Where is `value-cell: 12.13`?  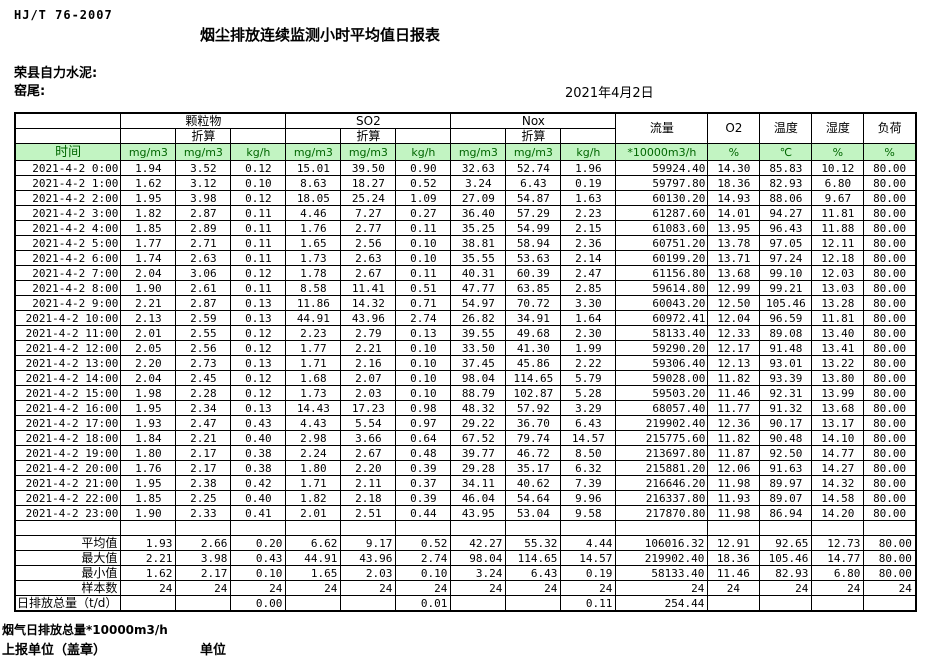 value-cell: 12.13 is located at coordinates (734, 363).